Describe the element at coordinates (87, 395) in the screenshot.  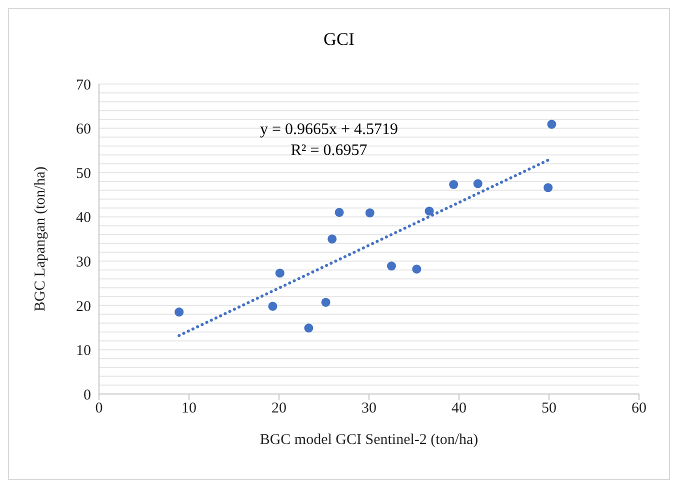
I see `y-tick-label: 0` at that location.